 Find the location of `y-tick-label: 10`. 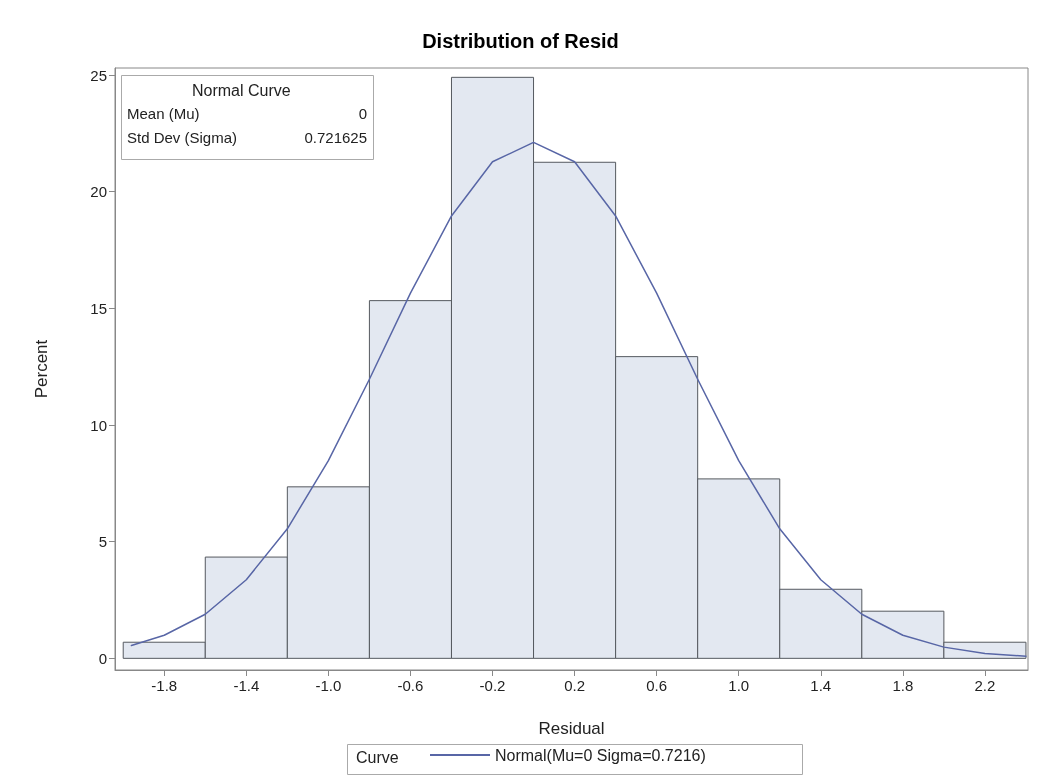

y-tick-label: 10 is located at coordinates (98, 425).